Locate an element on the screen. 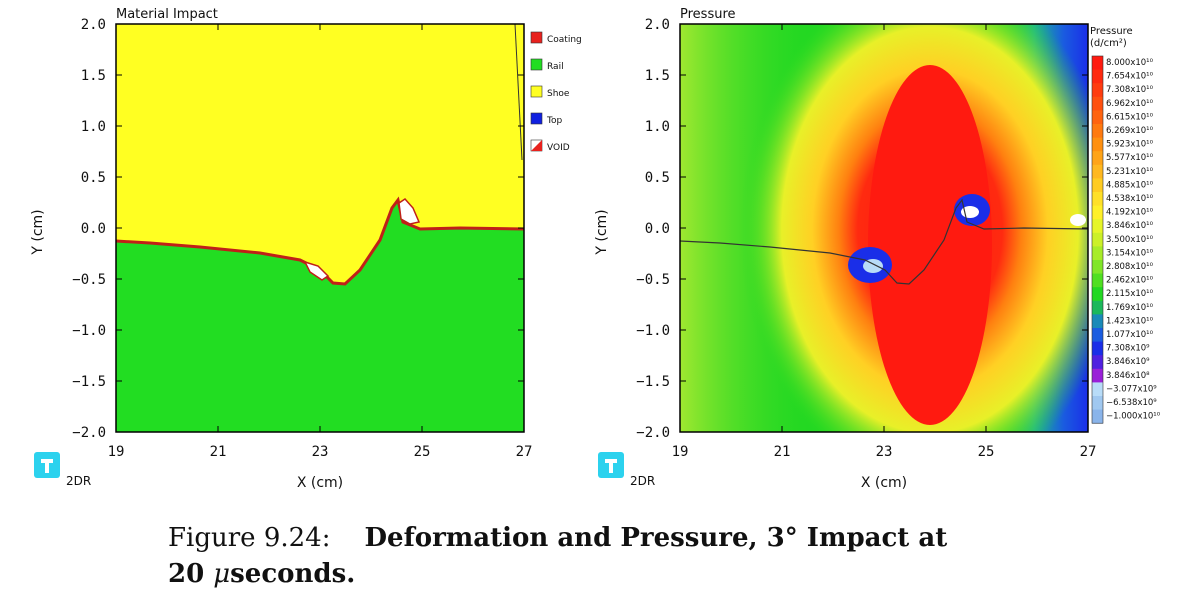  colorbar-label: 8.000x10¹⁰ is located at coordinates (1130, 63).